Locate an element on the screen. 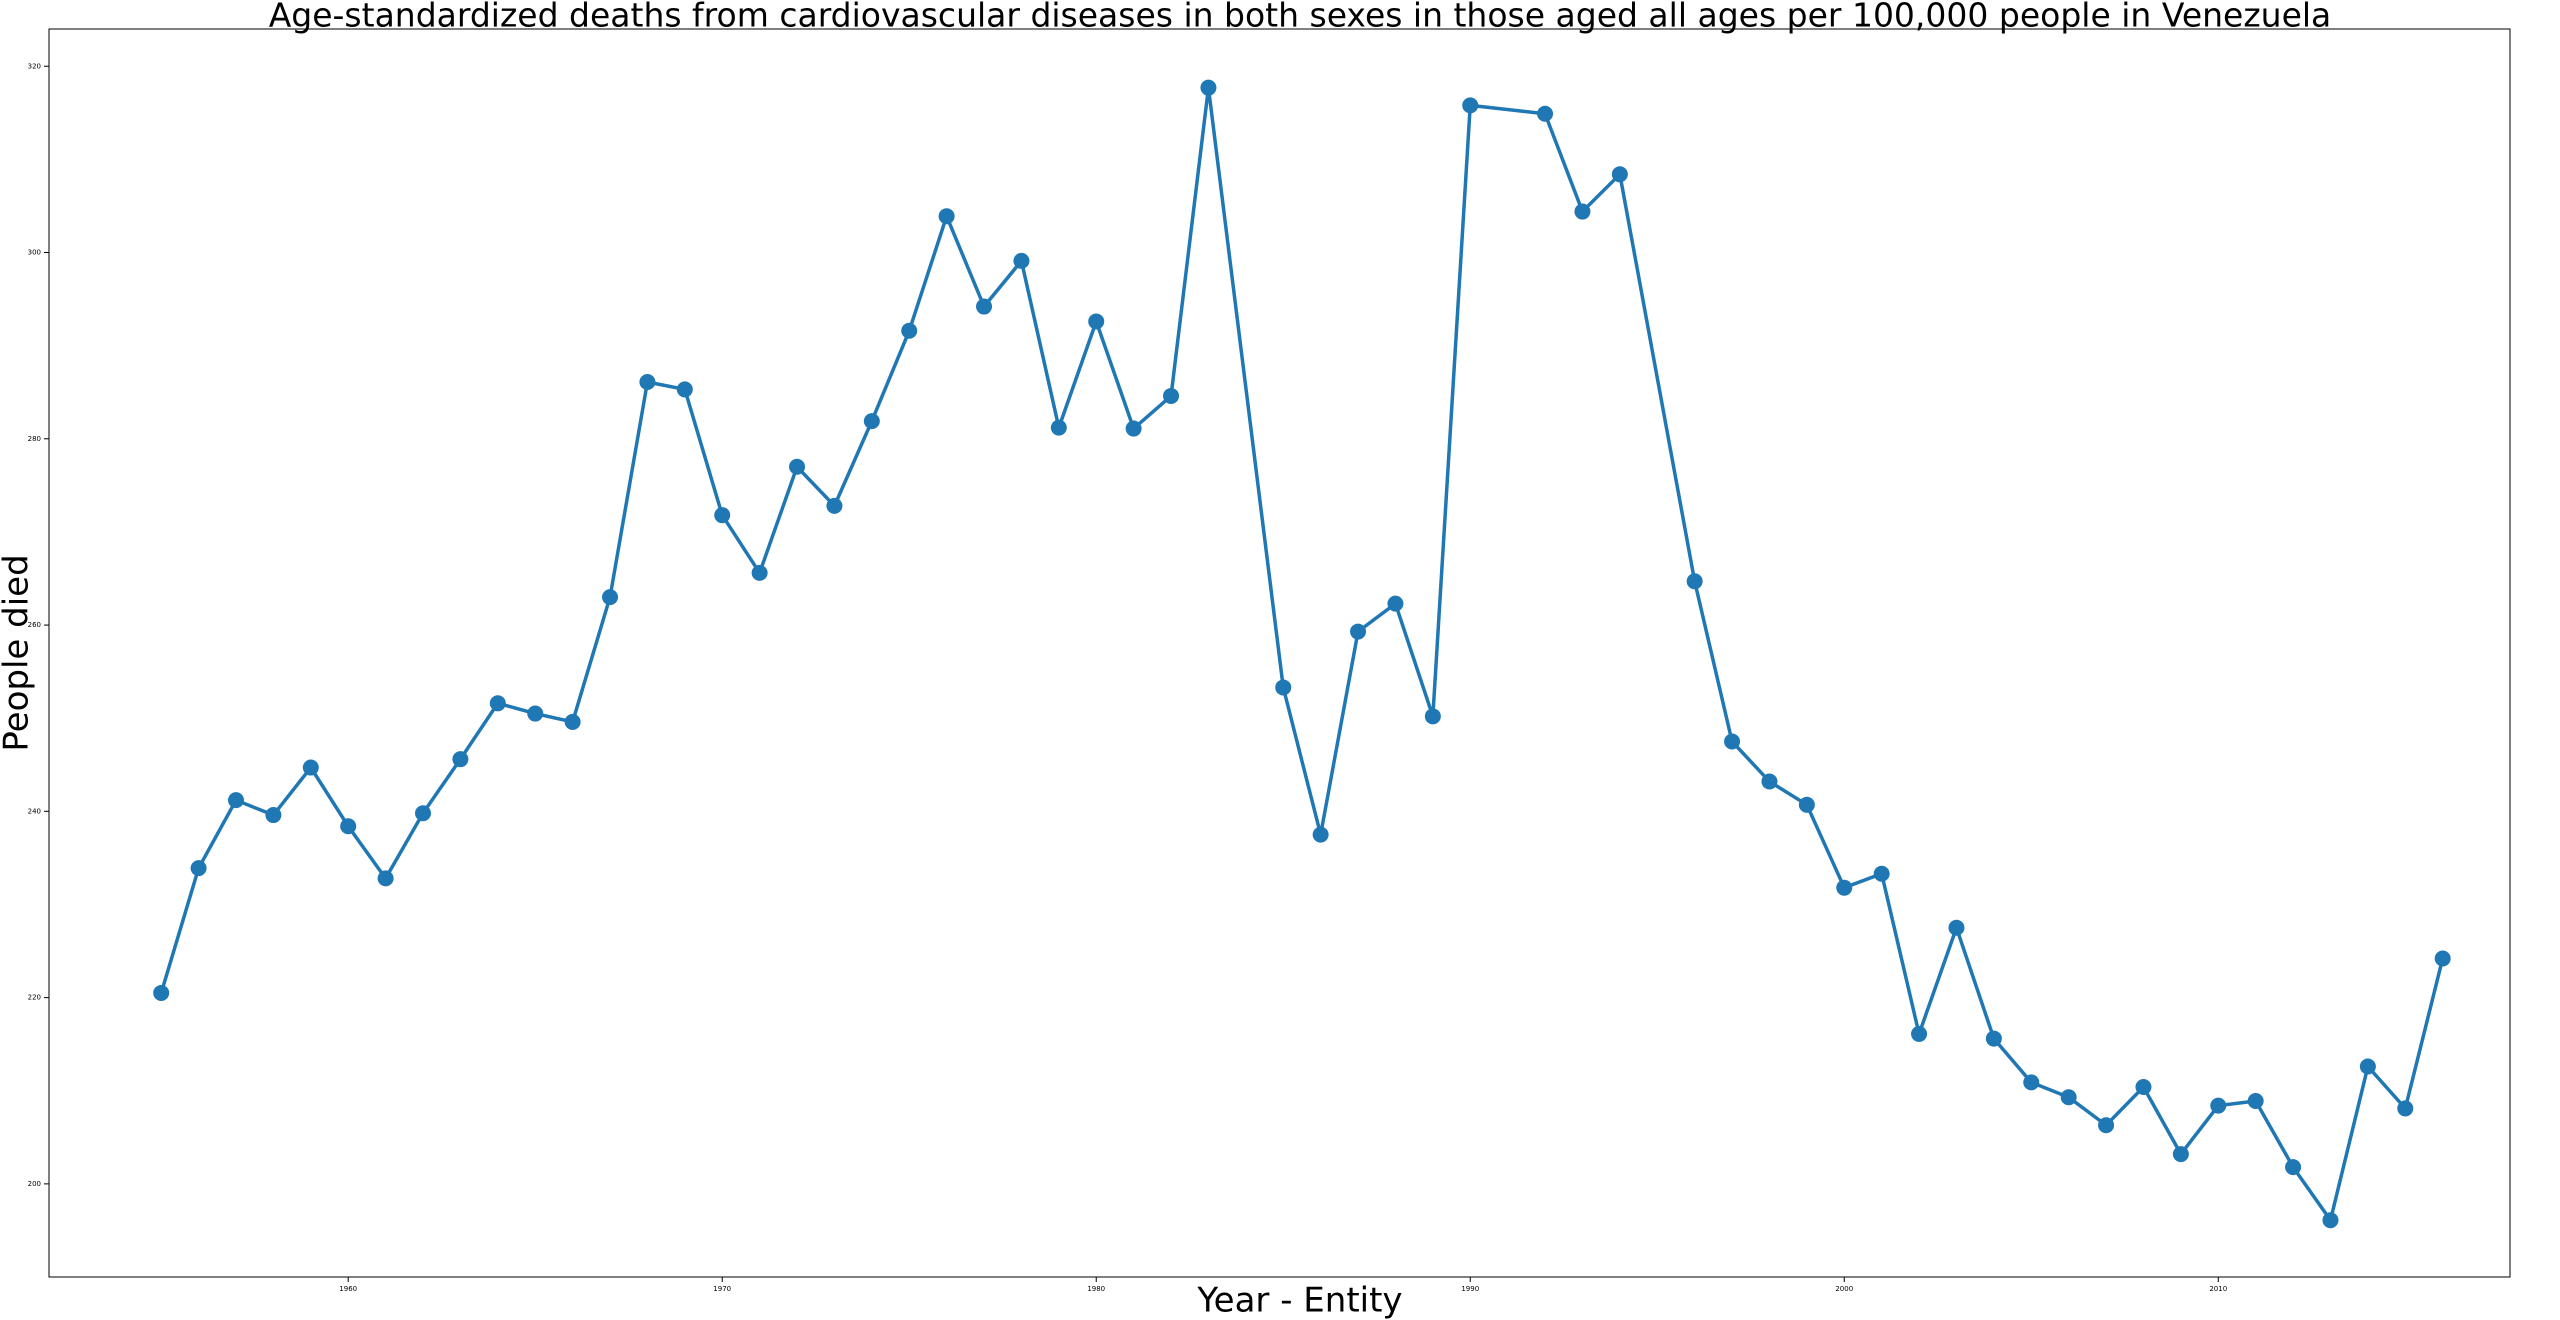 Image resolution: width=2560 pixels, height=1320 pixels. x-tick-label: 1970 is located at coordinates (722, 1289).